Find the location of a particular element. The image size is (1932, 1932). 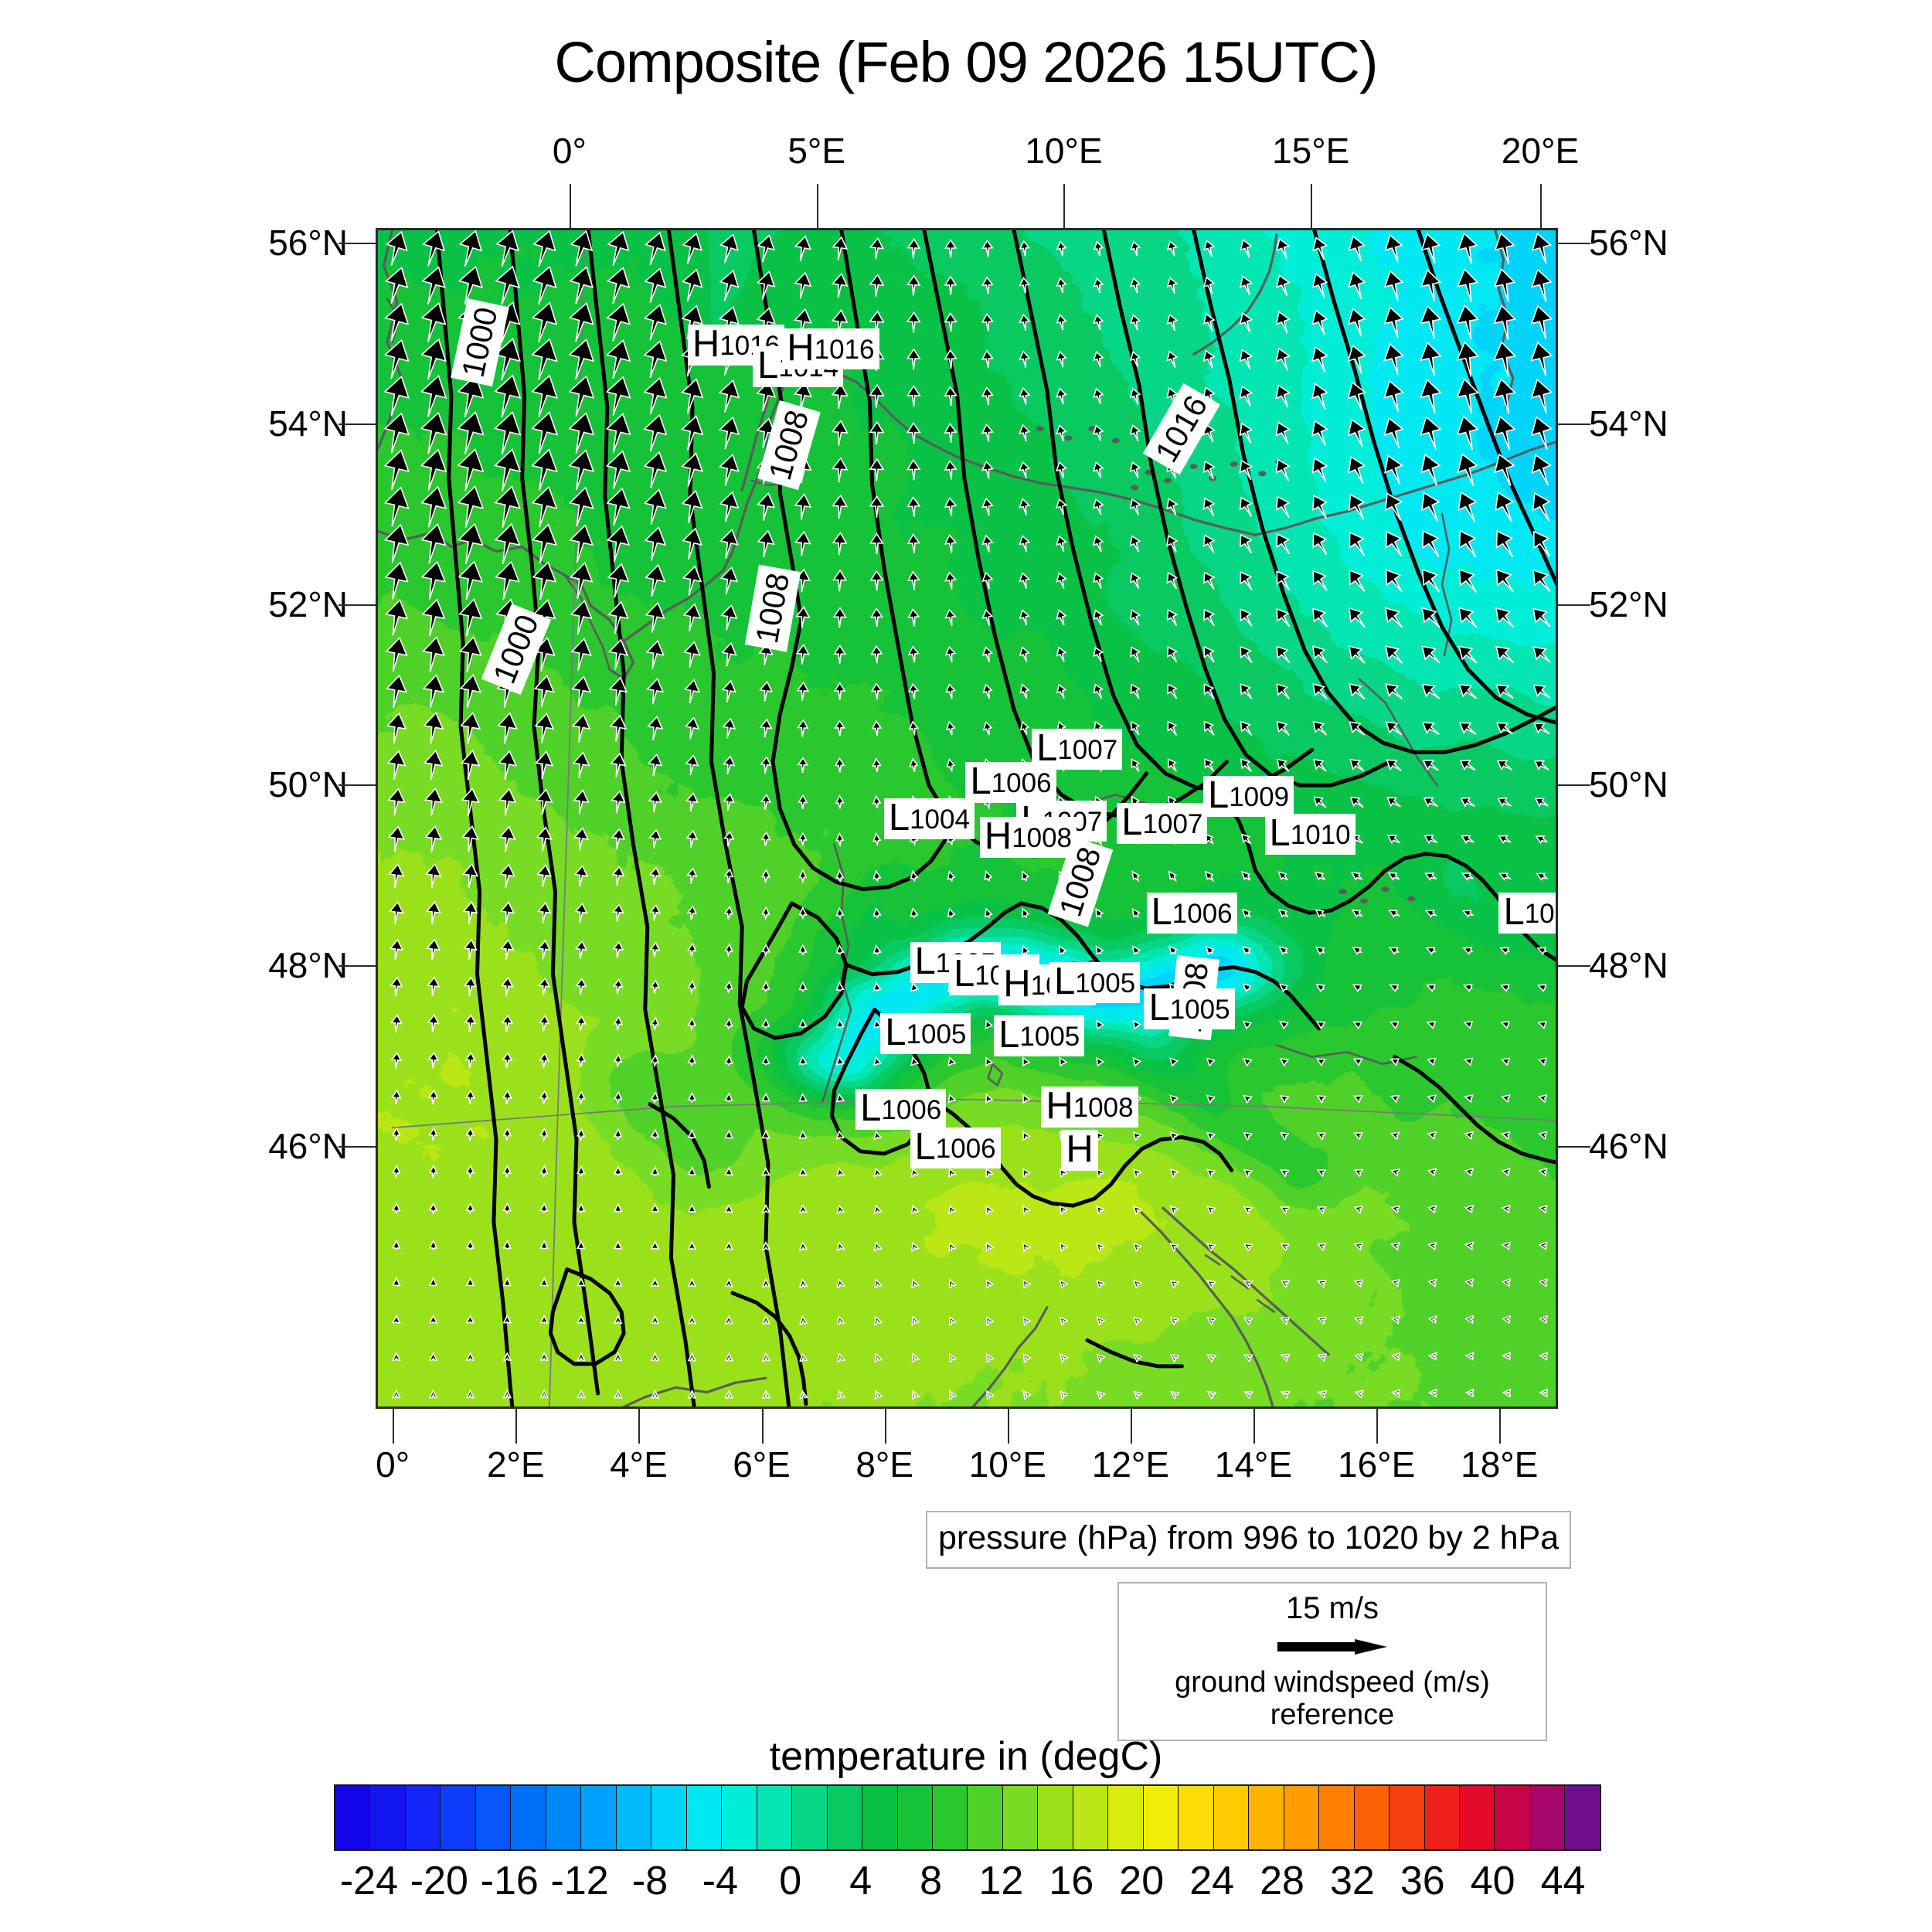

colorbar-tick-label: -16 is located at coordinates (510, 1881).